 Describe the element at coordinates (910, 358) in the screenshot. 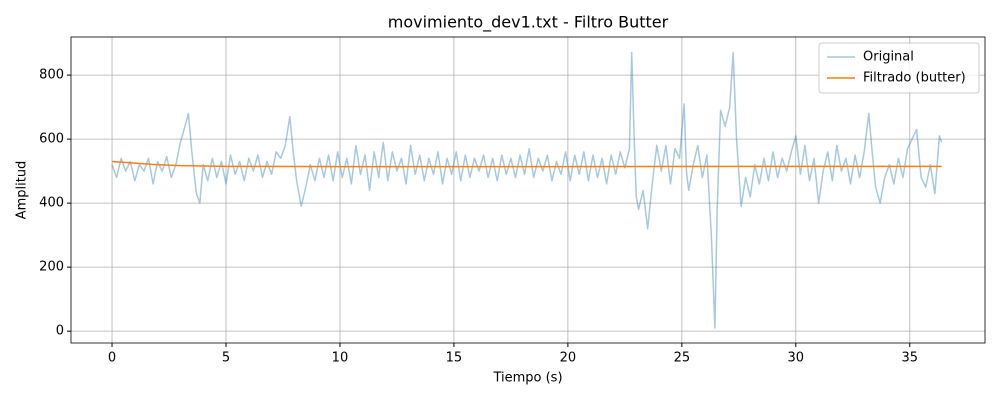

I see `x-tick-label: 35` at that location.